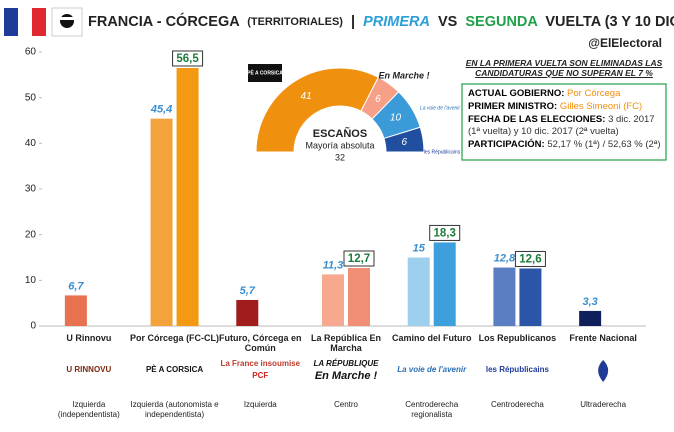  I want to click on value-label: 3,3, so click(589, 302).